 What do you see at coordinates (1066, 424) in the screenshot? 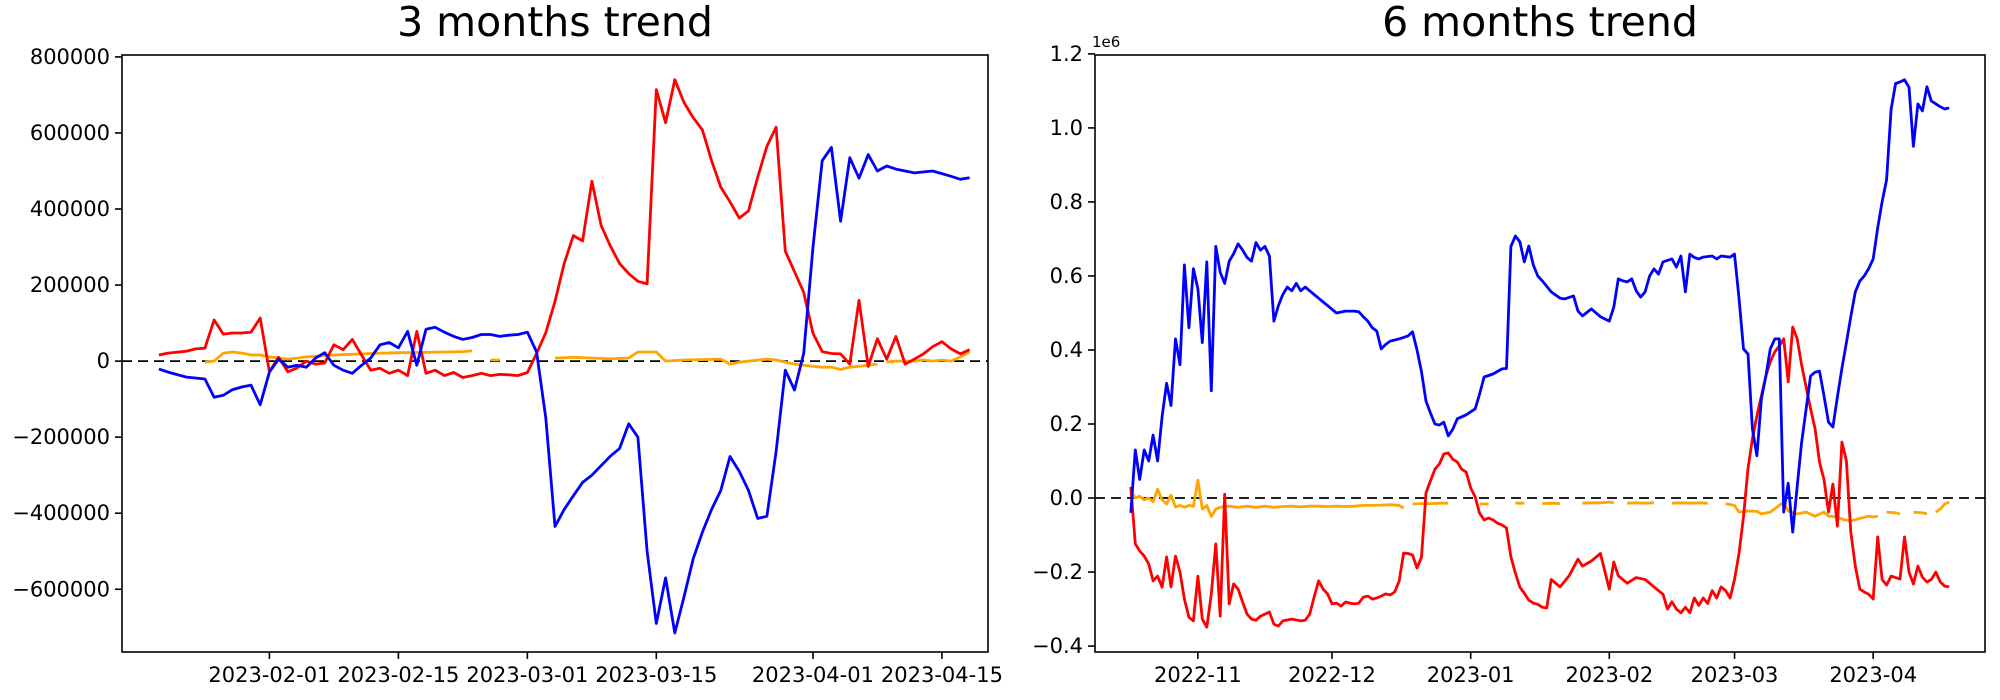
I see `y-tick-label: 0.2` at bounding box center [1066, 424].